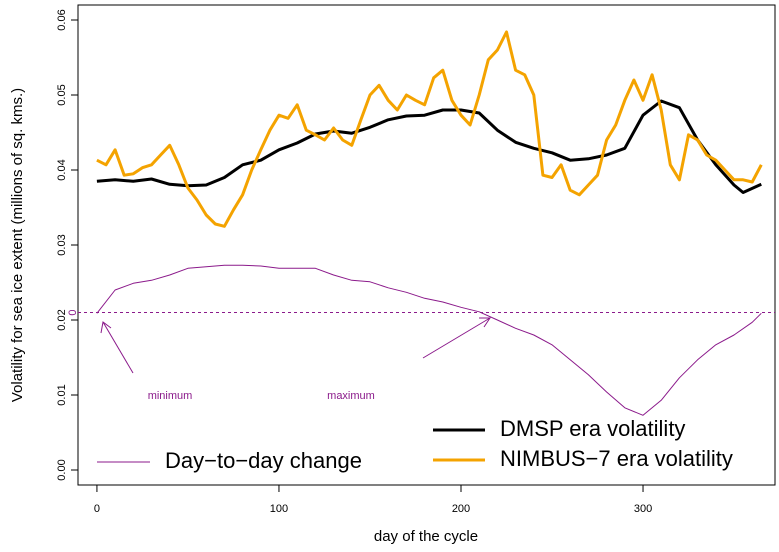 The image size is (779, 552). Describe the element at coordinates (170, 396) in the screenshot. I see `annotation: minimum` at that location.